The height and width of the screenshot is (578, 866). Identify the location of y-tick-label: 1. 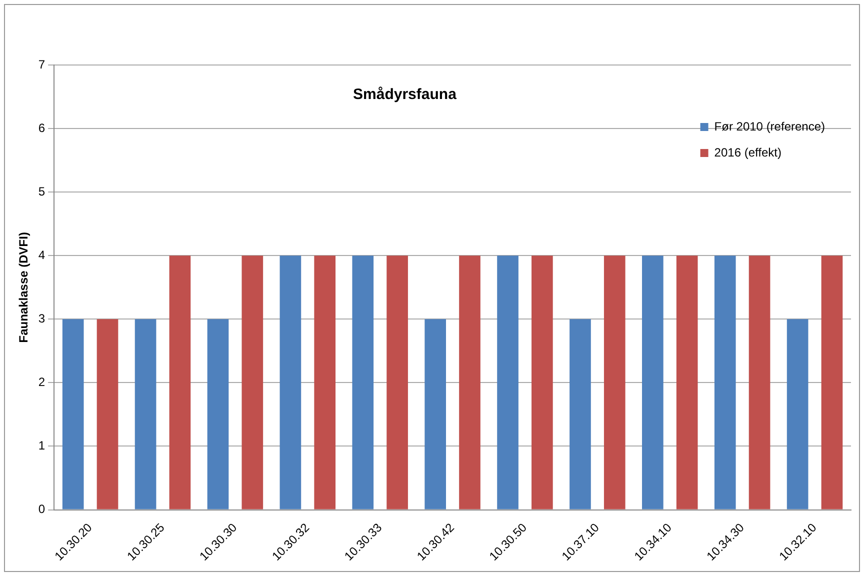
(42, 445).